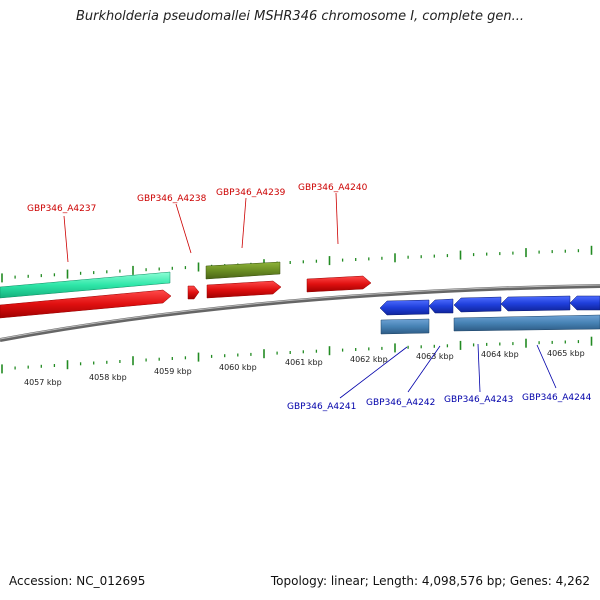 This screenshot has width=600, height=600. What do you see at coordinates (173, 371) in the screenshot?
I see `ruler-label: 4059 kbp` at bounding box center [173, 371].